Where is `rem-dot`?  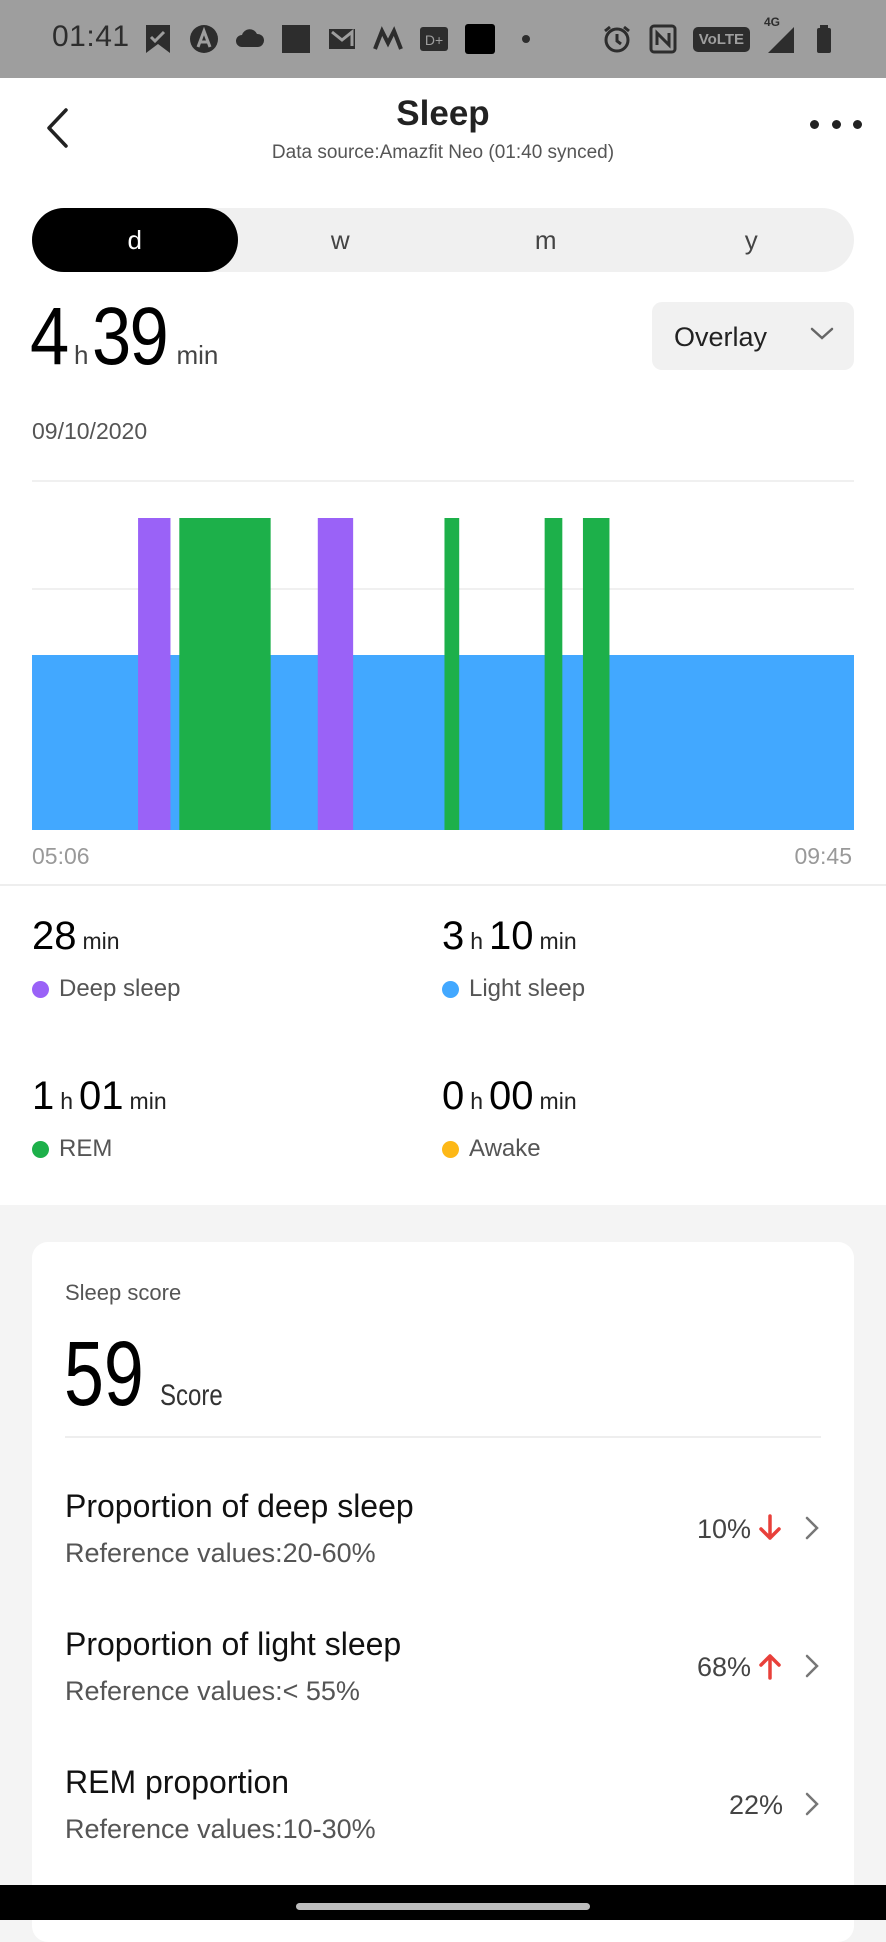
rem-dot is located at coordinates (40, 1149).